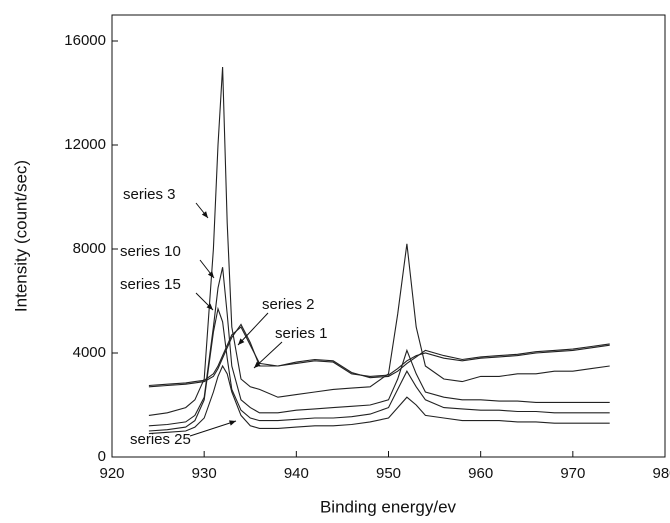 The height and width of the screenshot is (523, 670). What do you see at coordinates (661, 473) in the screenshot?
I see `x-tick-label: 980` at bounding box center [661, 473].